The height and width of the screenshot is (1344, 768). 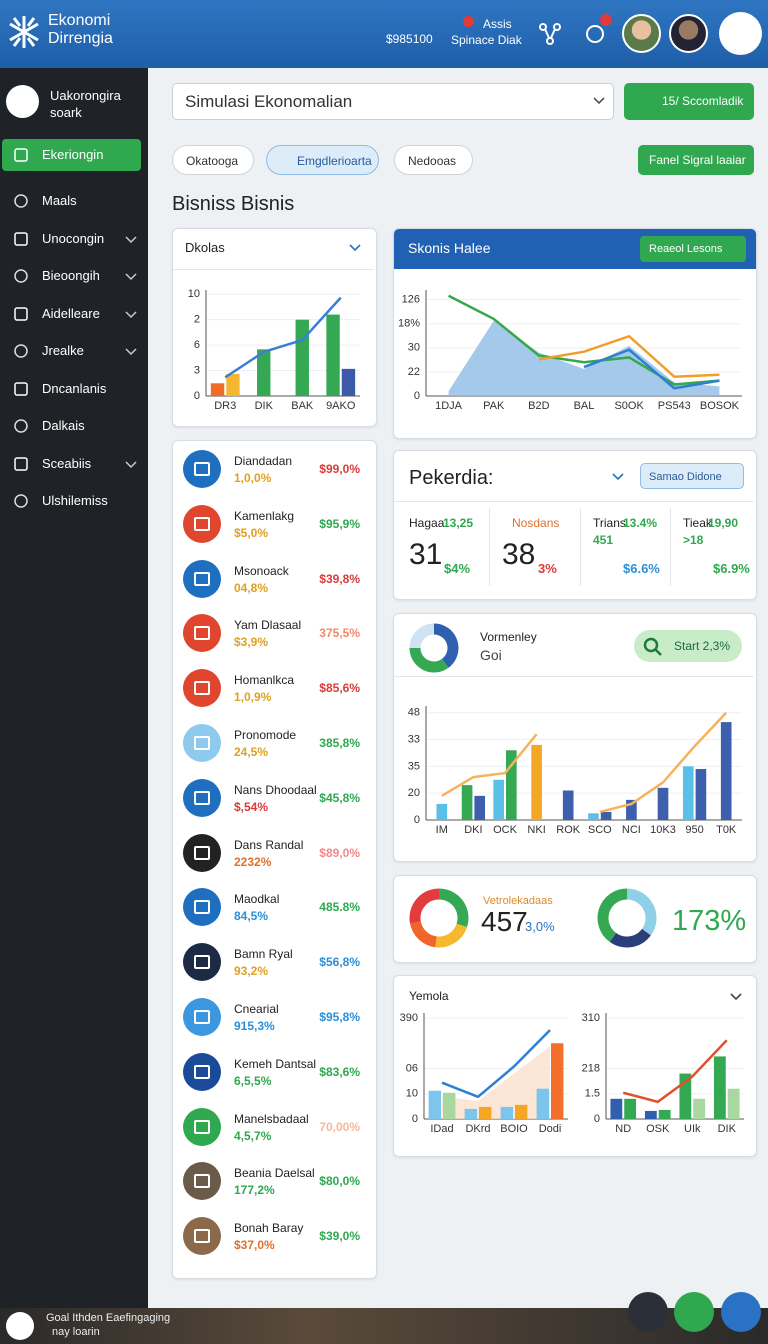 What do you see at coordinates (253, 478) in the screenshot?
I see `item-pct: 1,0,0%` at bounding box center [253, 478].